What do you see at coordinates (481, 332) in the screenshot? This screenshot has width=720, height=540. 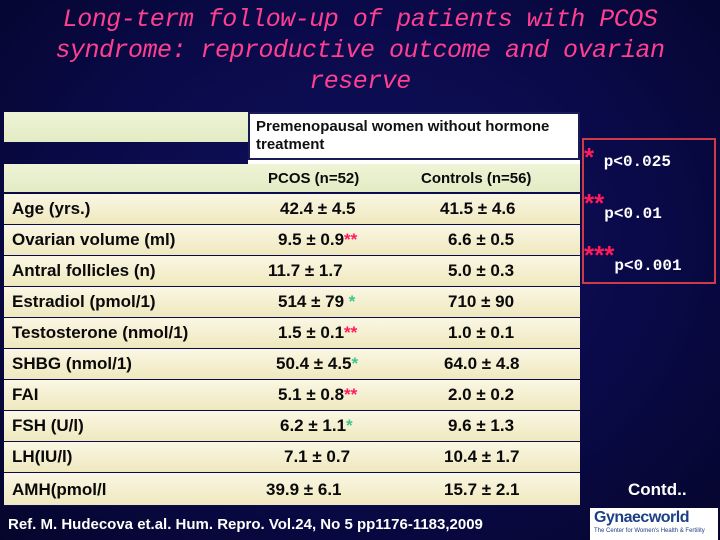 I see `controls-value: 1.0 ± 0.1` at bounding box center [481, 332].